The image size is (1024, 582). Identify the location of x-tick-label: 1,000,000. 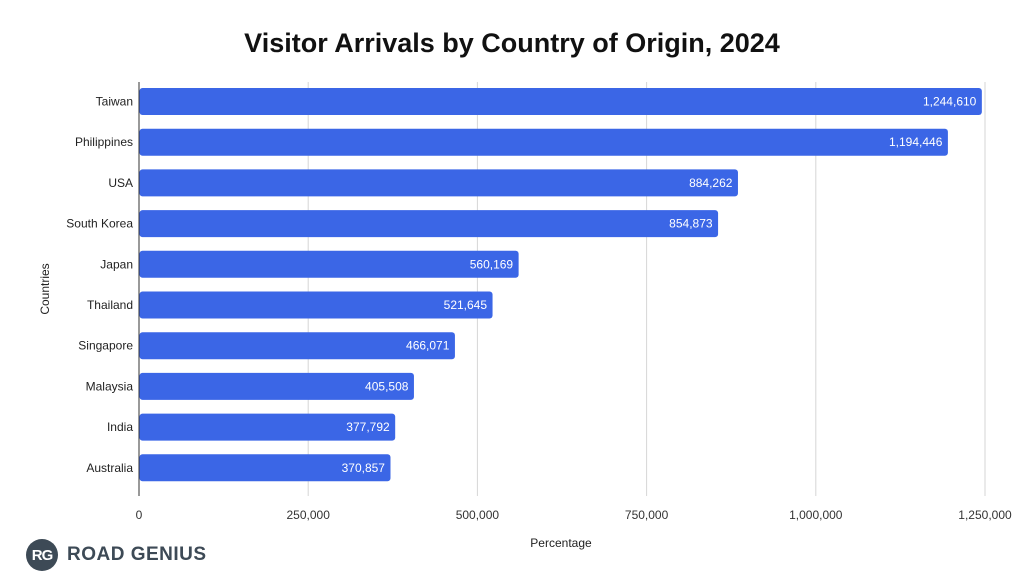
(816, 515).